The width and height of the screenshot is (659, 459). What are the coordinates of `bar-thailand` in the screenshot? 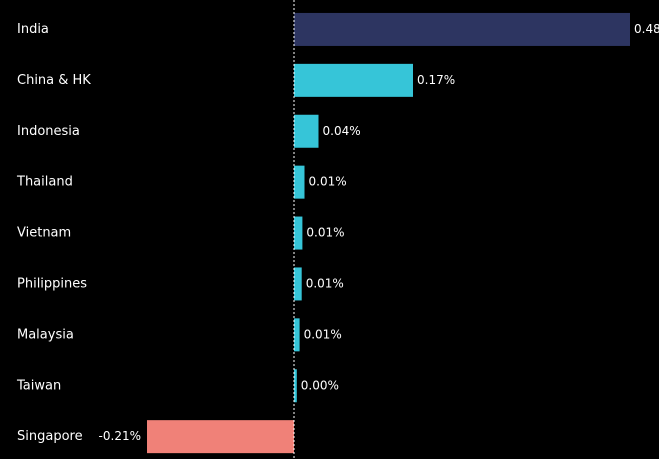 It's located at (299, 182).